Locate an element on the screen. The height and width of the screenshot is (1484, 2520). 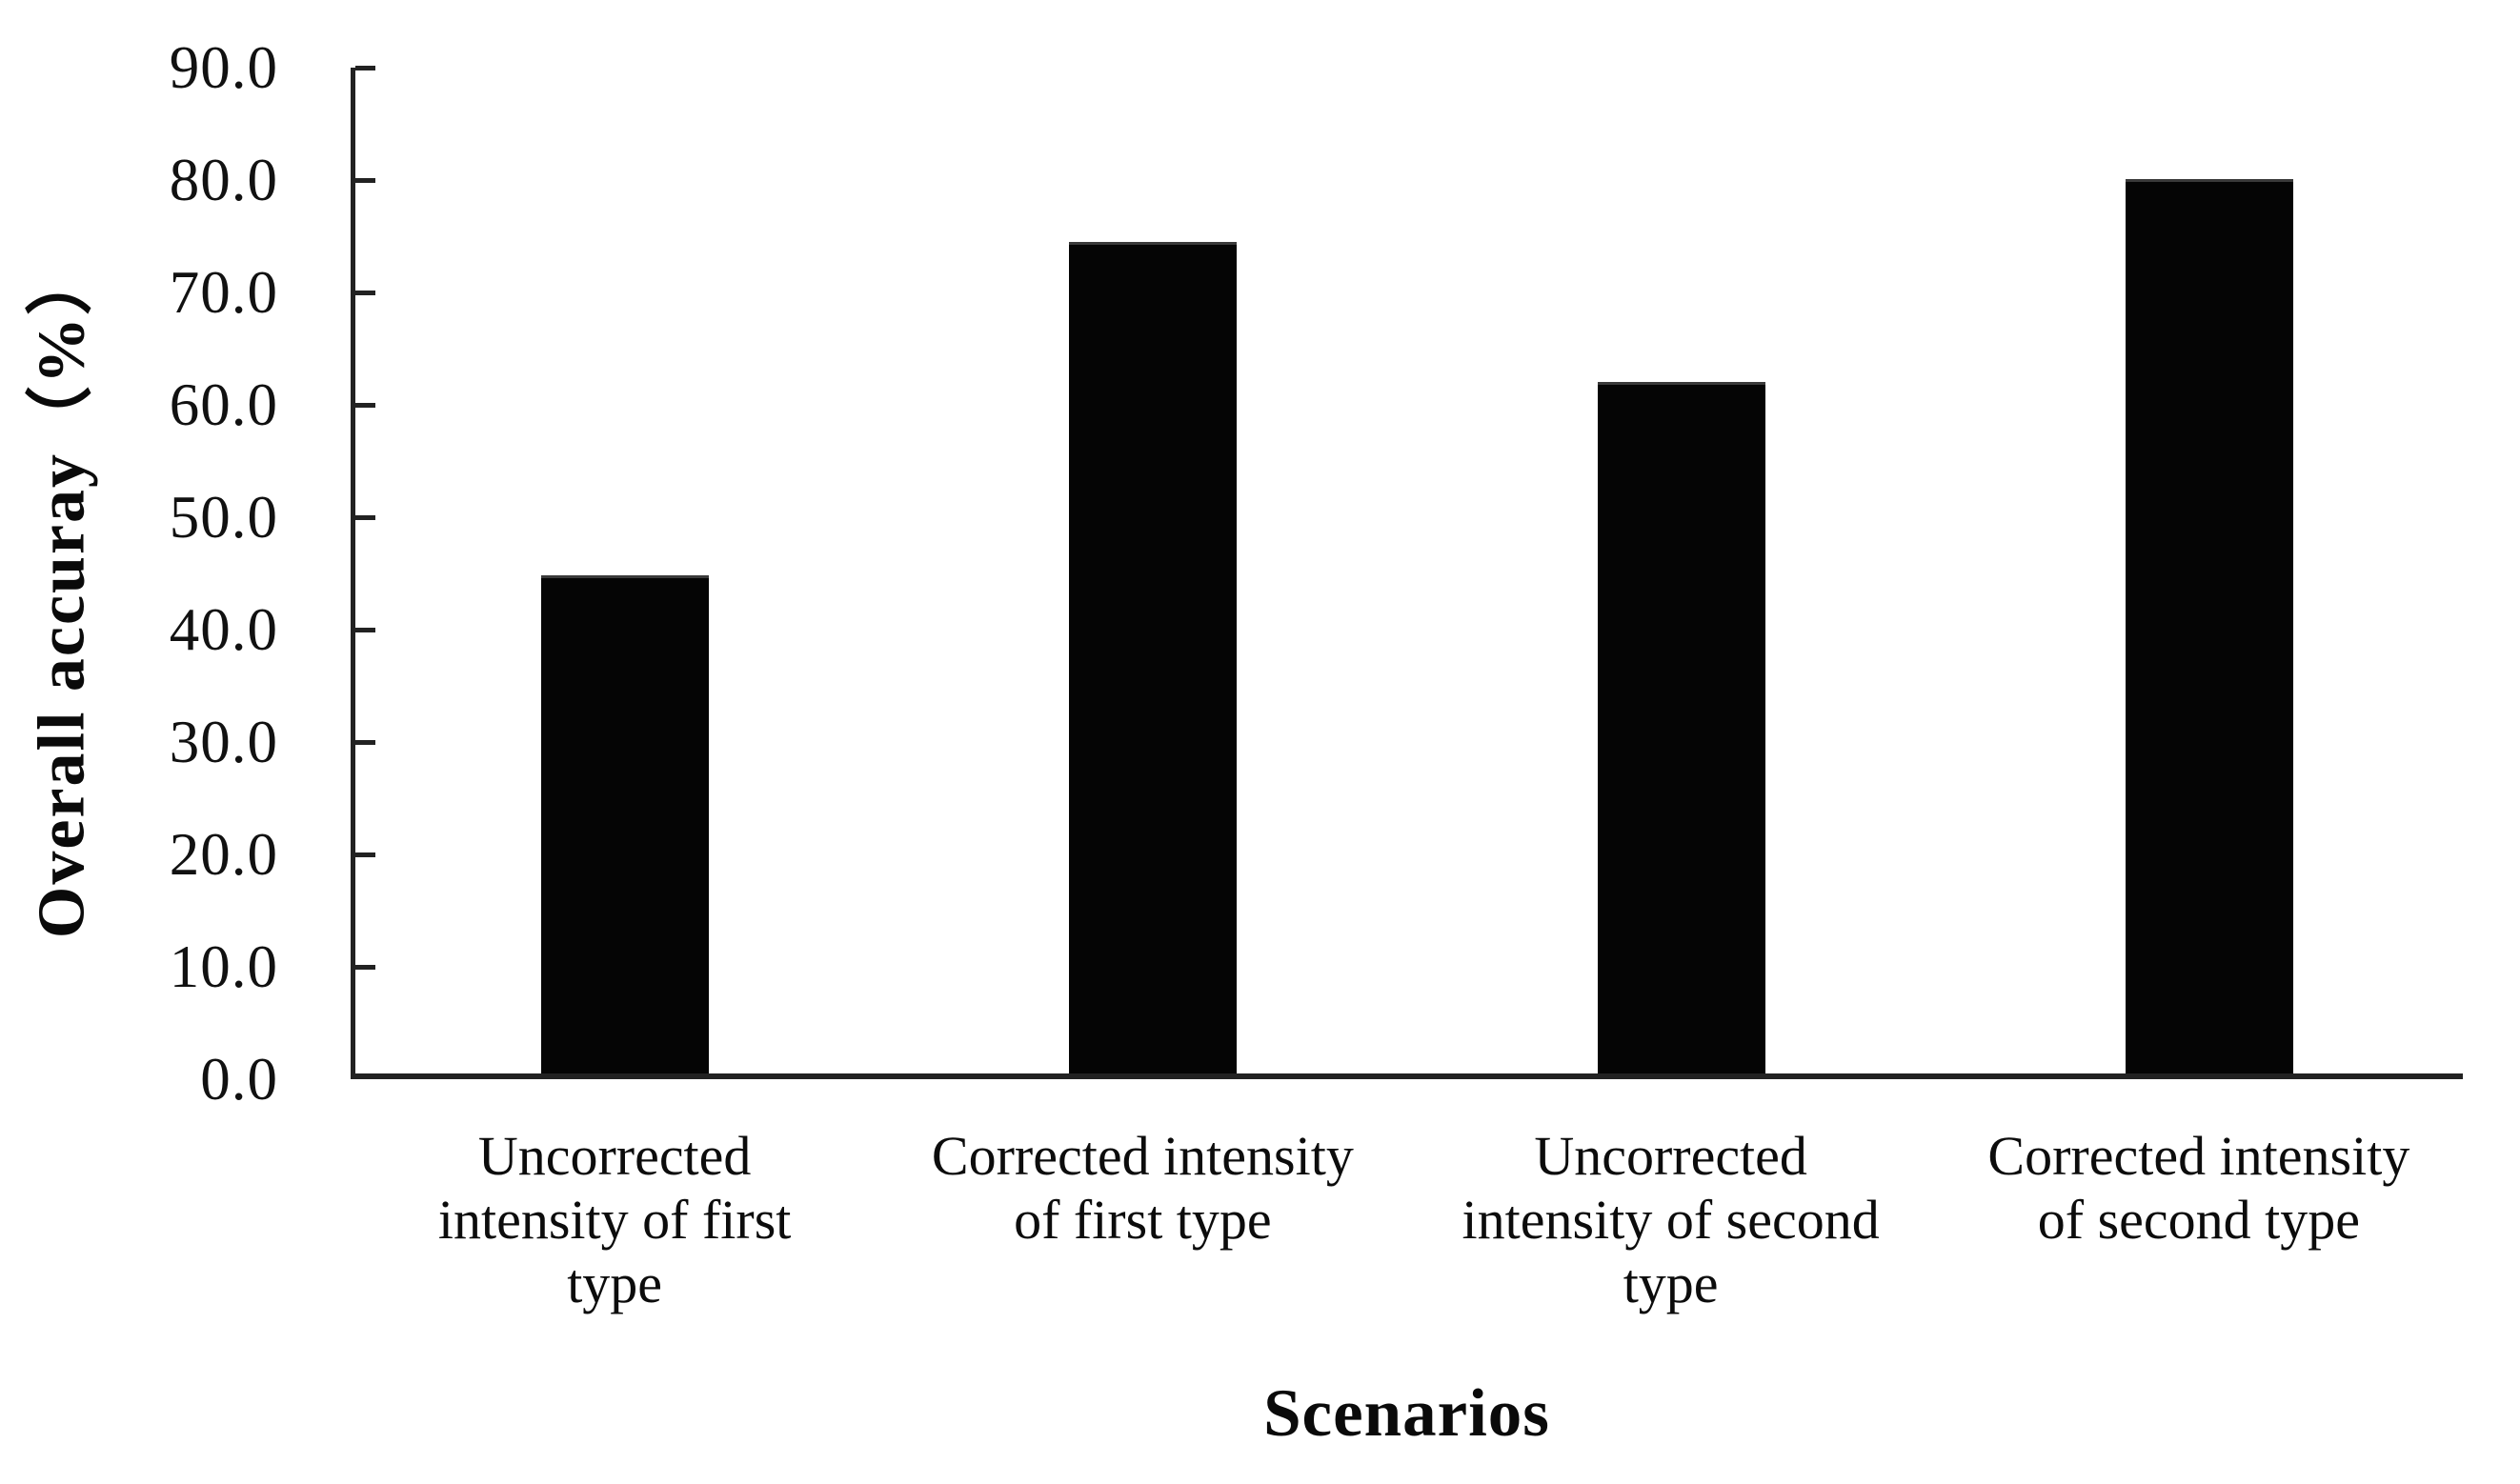
y-tick-label: 30.0 is located at coordinates (224, 742).